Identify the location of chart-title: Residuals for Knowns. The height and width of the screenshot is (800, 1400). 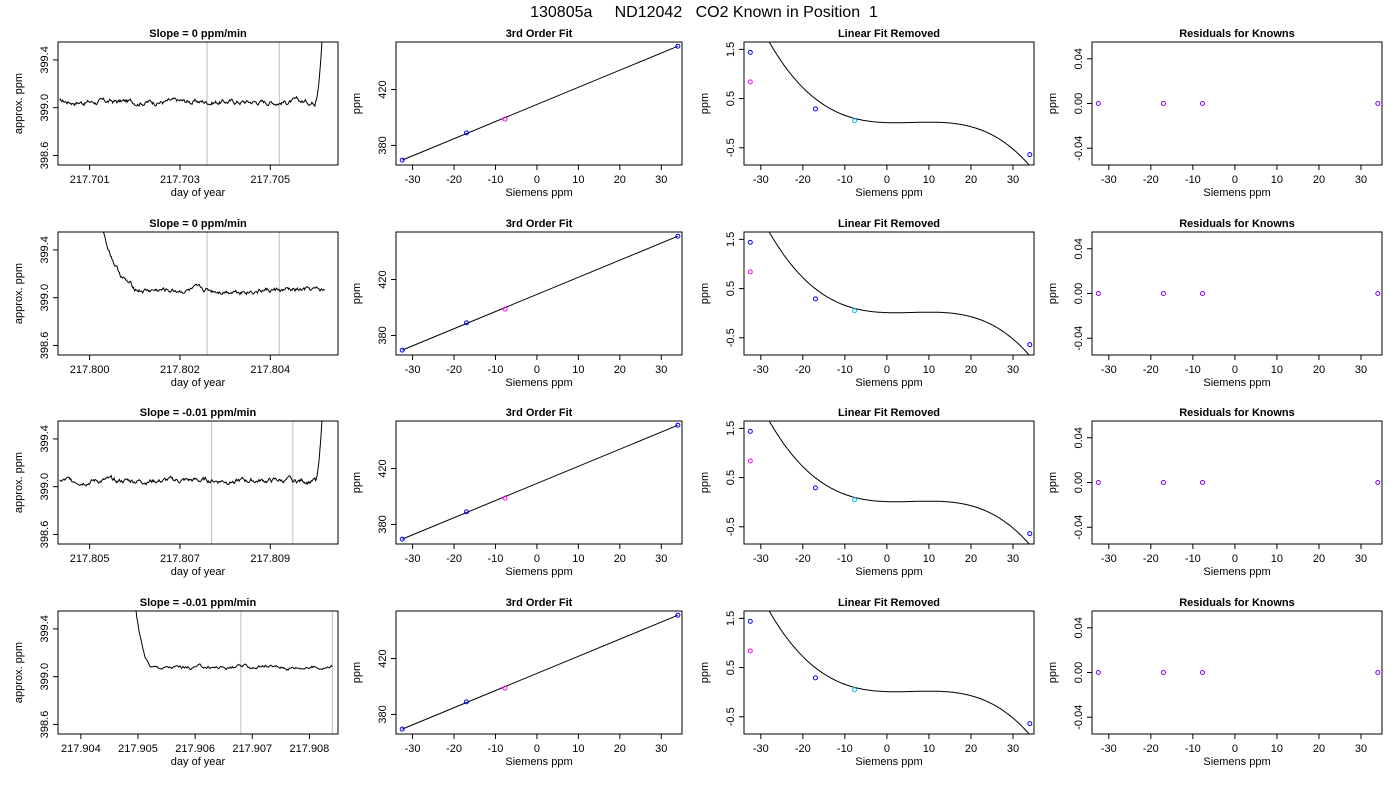
(1237, 413).